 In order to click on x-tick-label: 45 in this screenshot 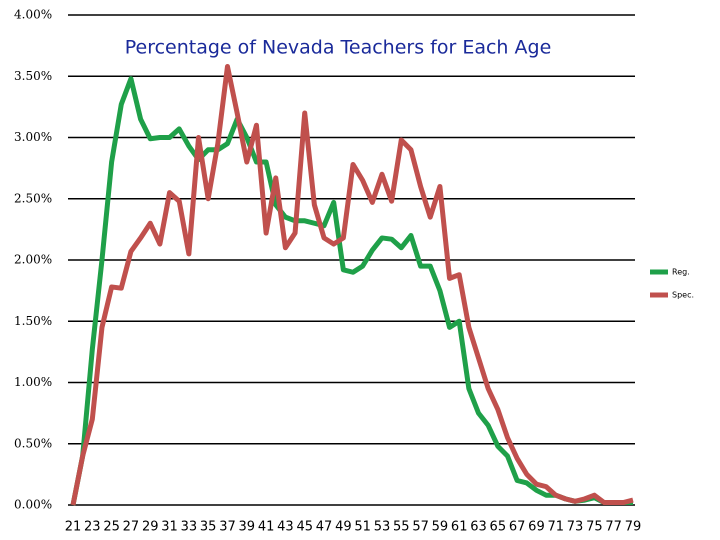, I will do `click(304, 527)`.